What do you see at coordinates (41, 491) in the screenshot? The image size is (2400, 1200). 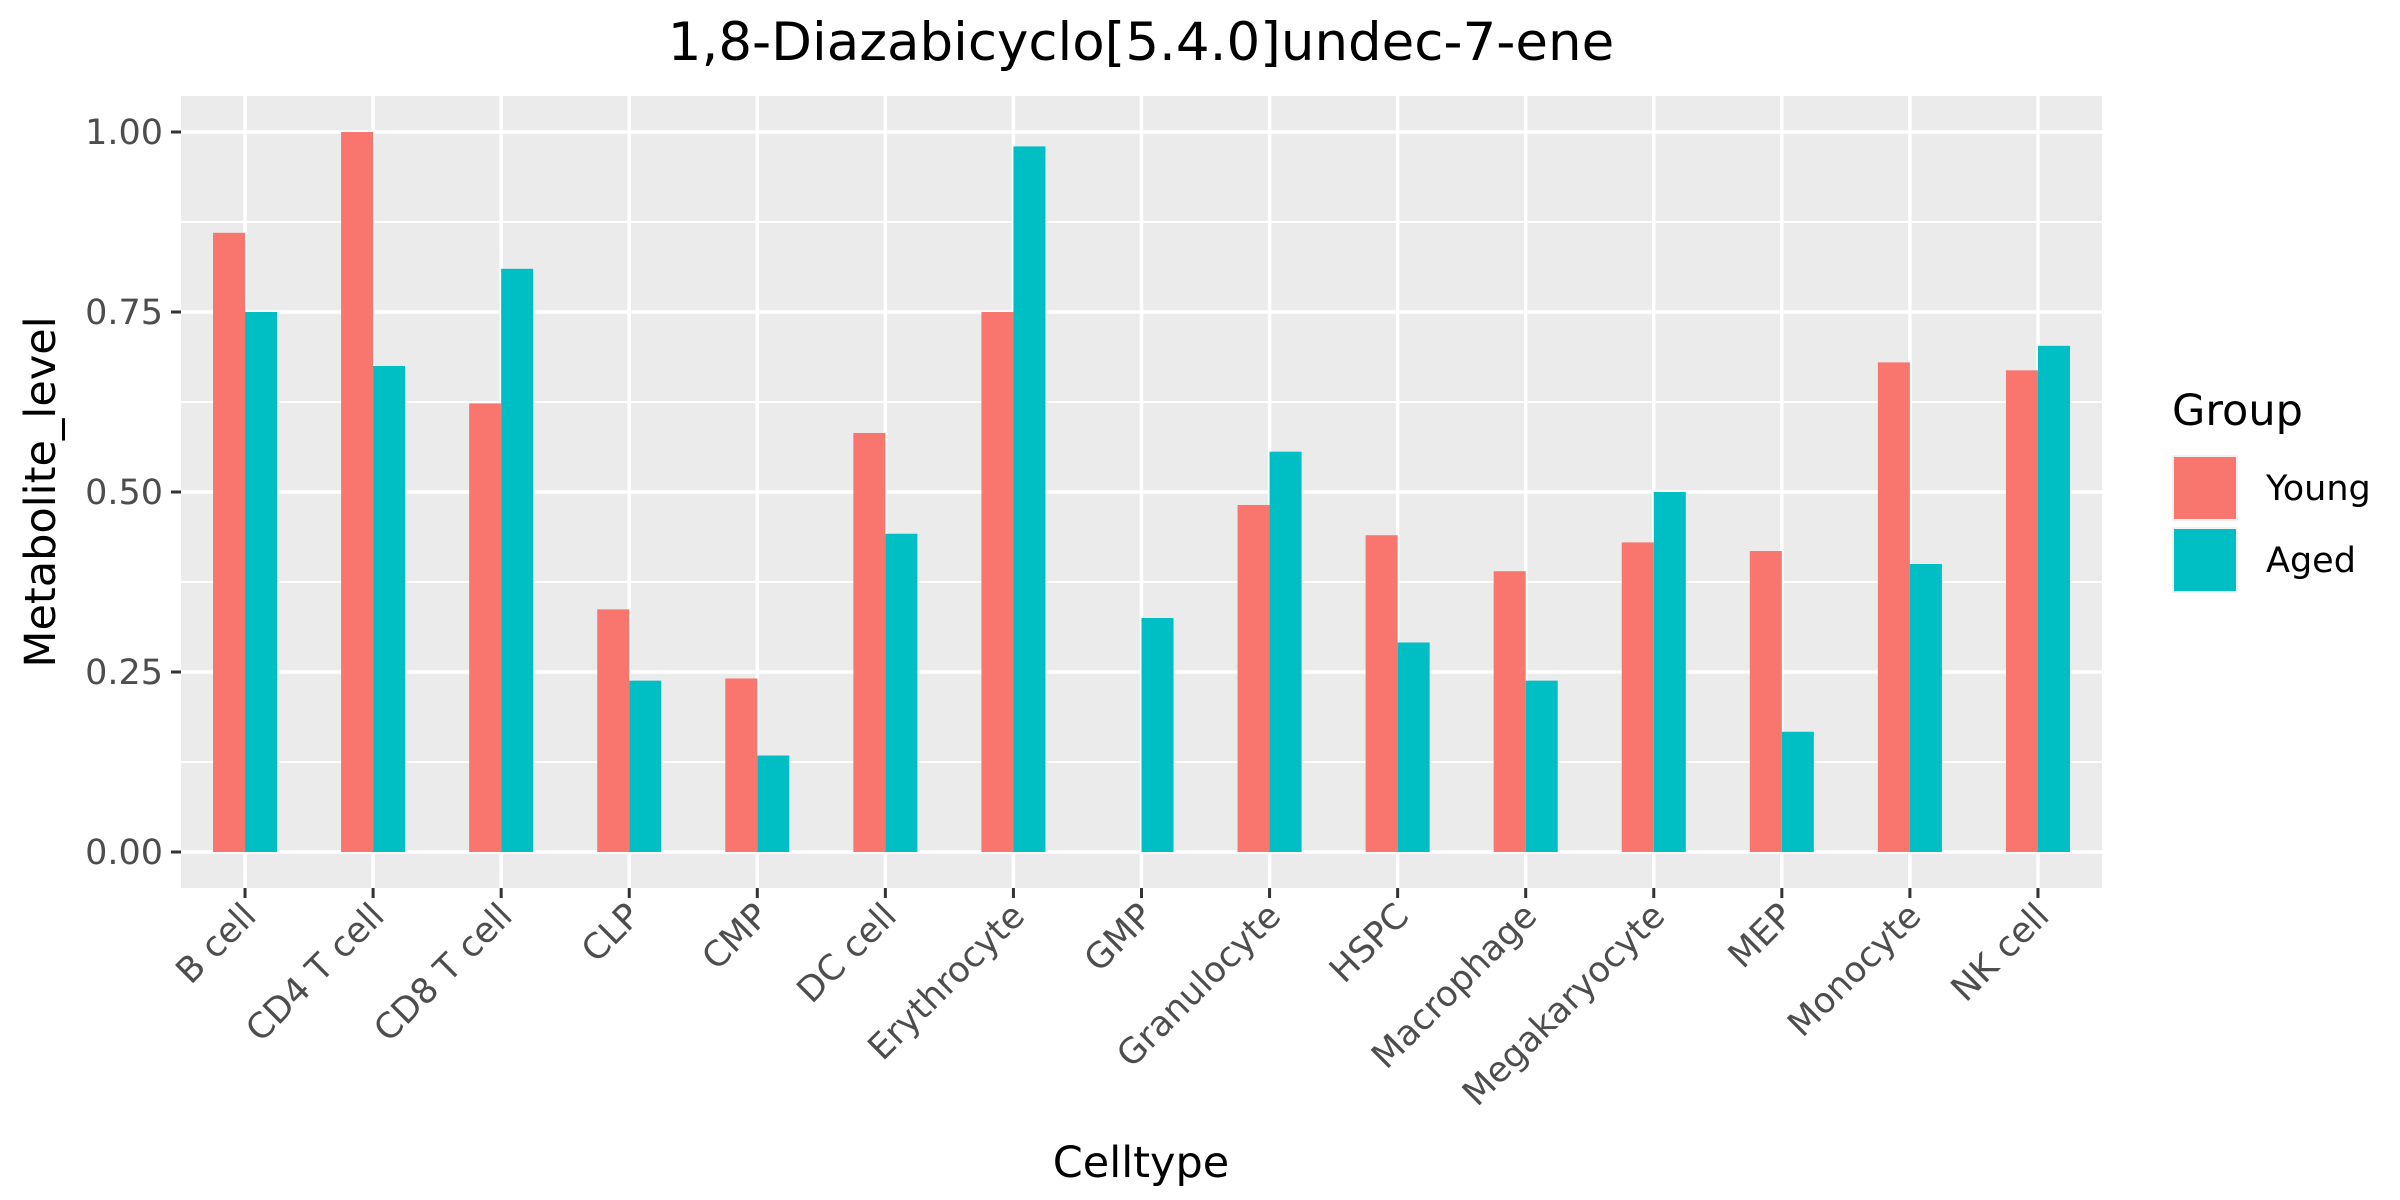 I see `y-axis-title: Metabolite_level` at bounding box center [41, 491].